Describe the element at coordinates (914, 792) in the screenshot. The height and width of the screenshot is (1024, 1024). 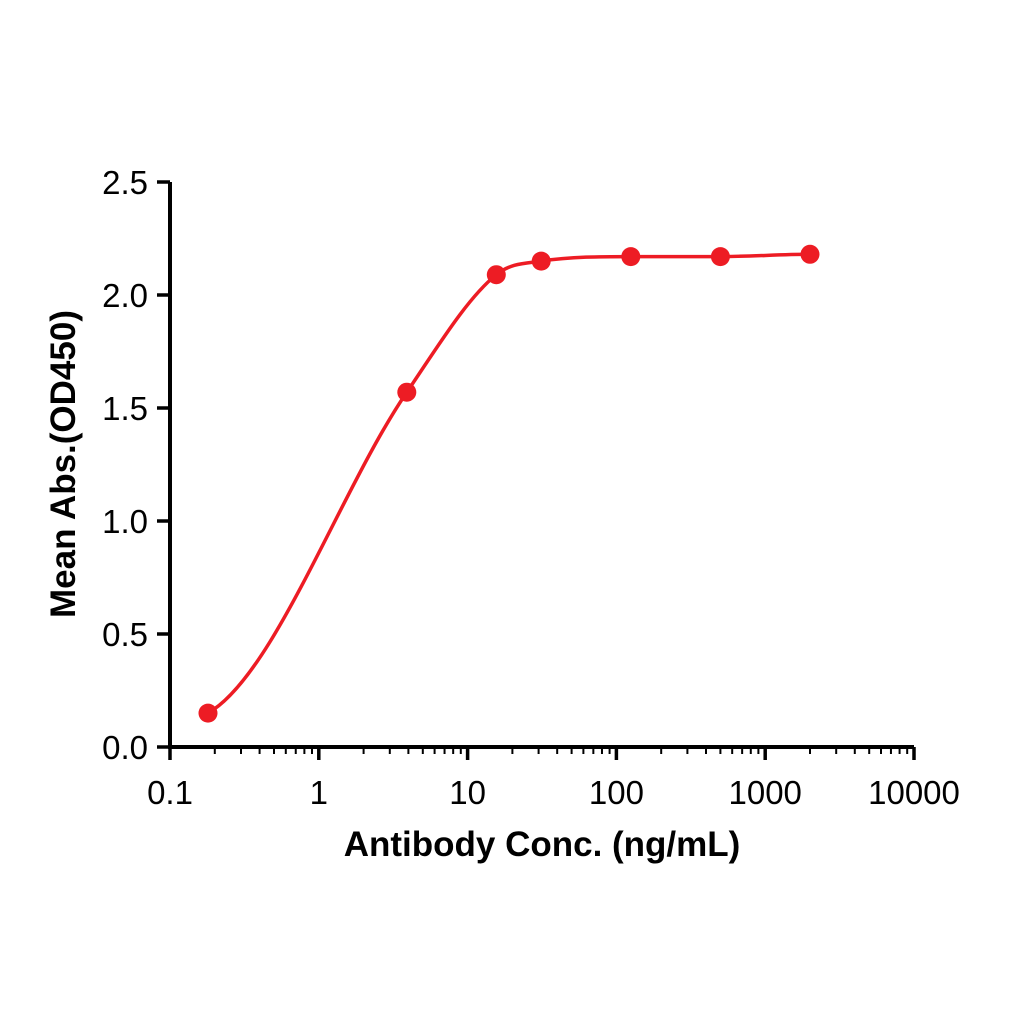
I see `x-tick-label: 10000` at that location.